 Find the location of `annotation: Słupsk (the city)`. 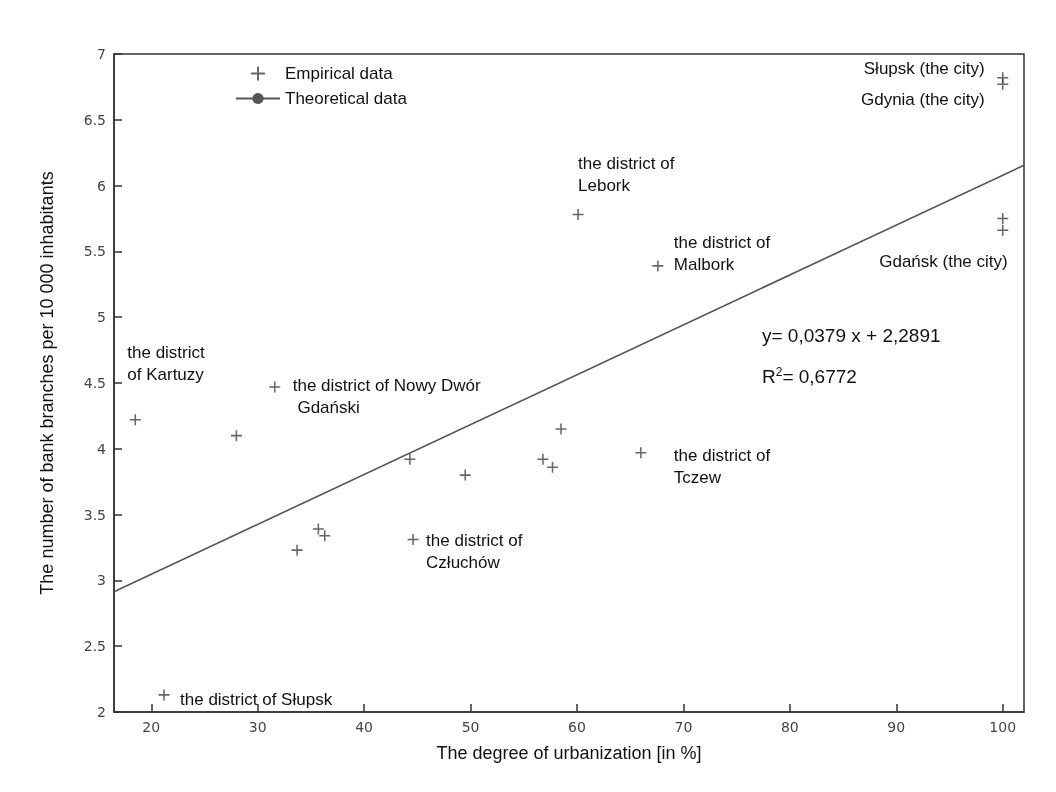

annotation: Słupsk (the city) is located at coordinates (924, 69).